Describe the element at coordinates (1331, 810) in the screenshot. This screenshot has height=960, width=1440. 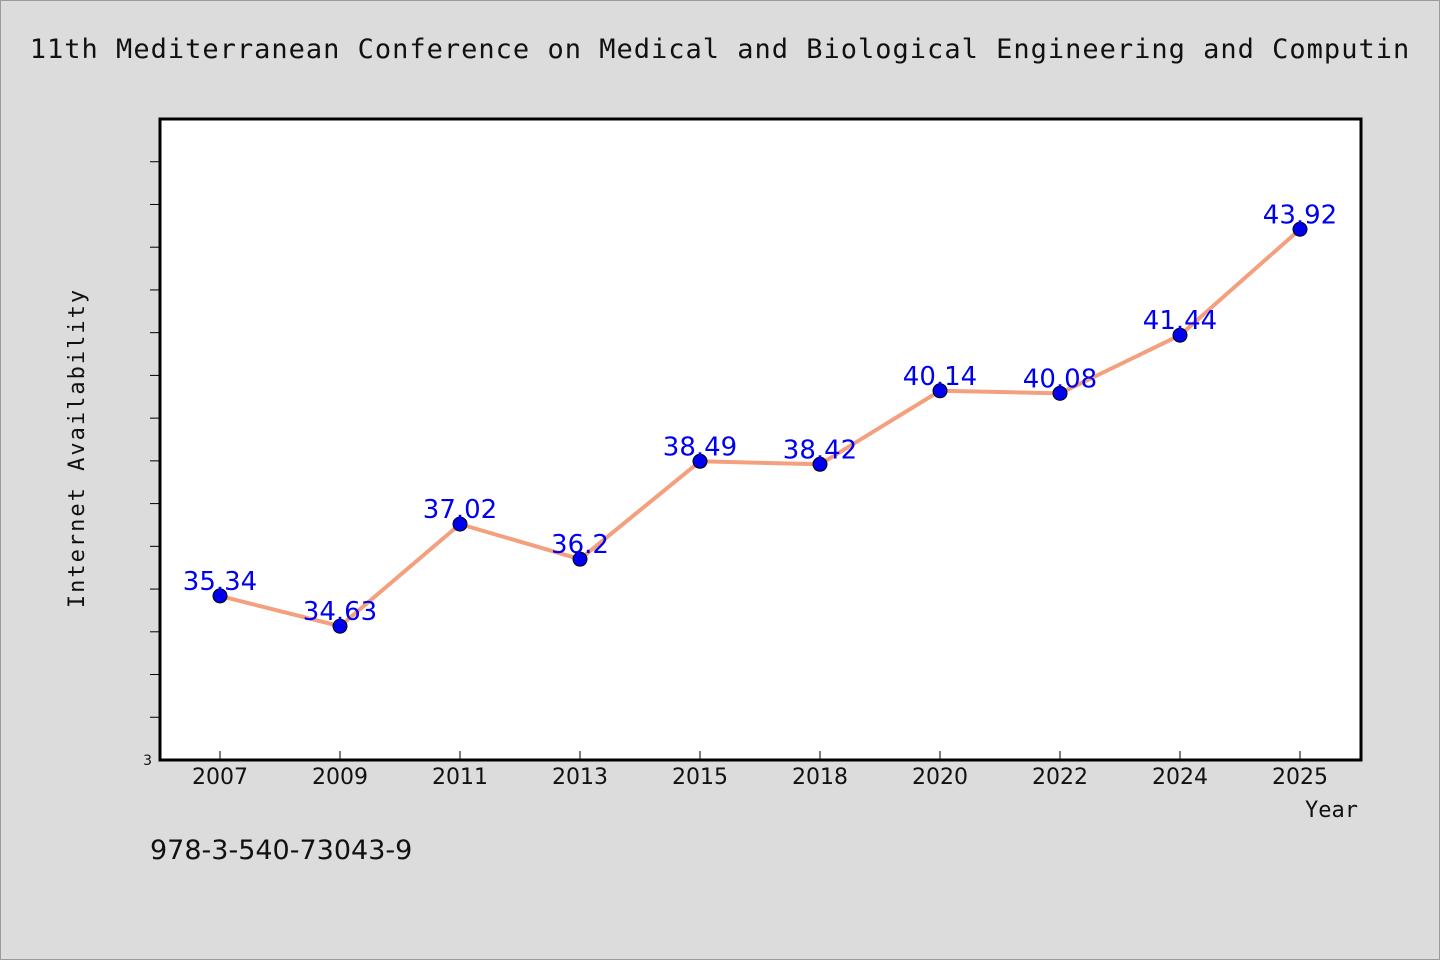
I see `x-axis-label: Year` at that location.